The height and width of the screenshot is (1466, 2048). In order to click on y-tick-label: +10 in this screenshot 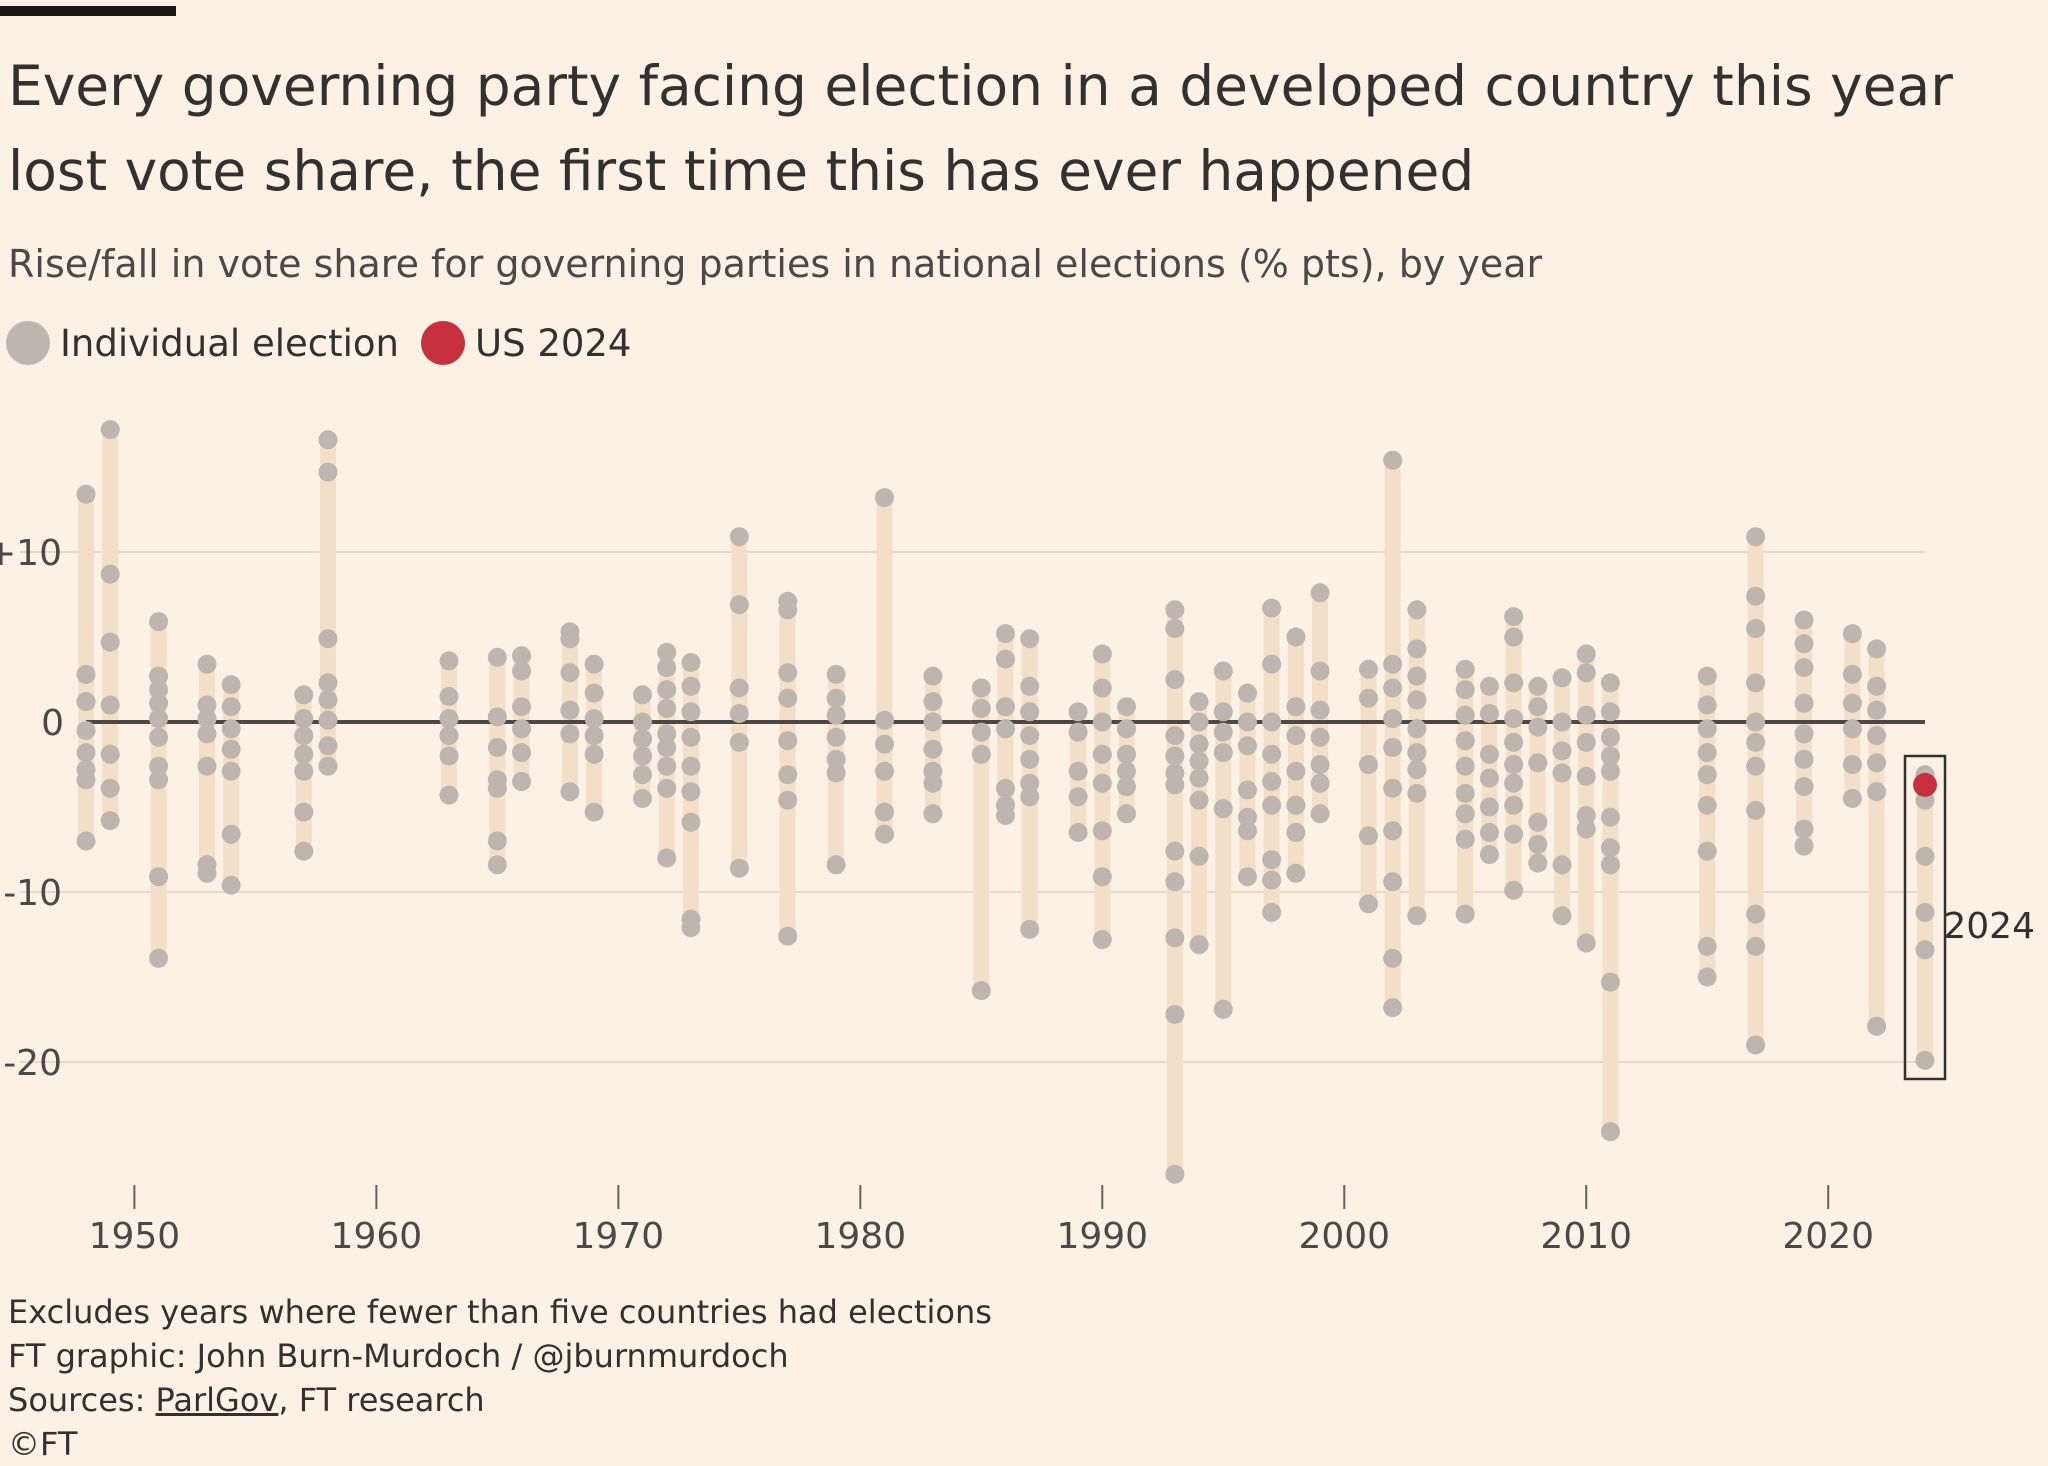, I will do `click(31, 553)`.